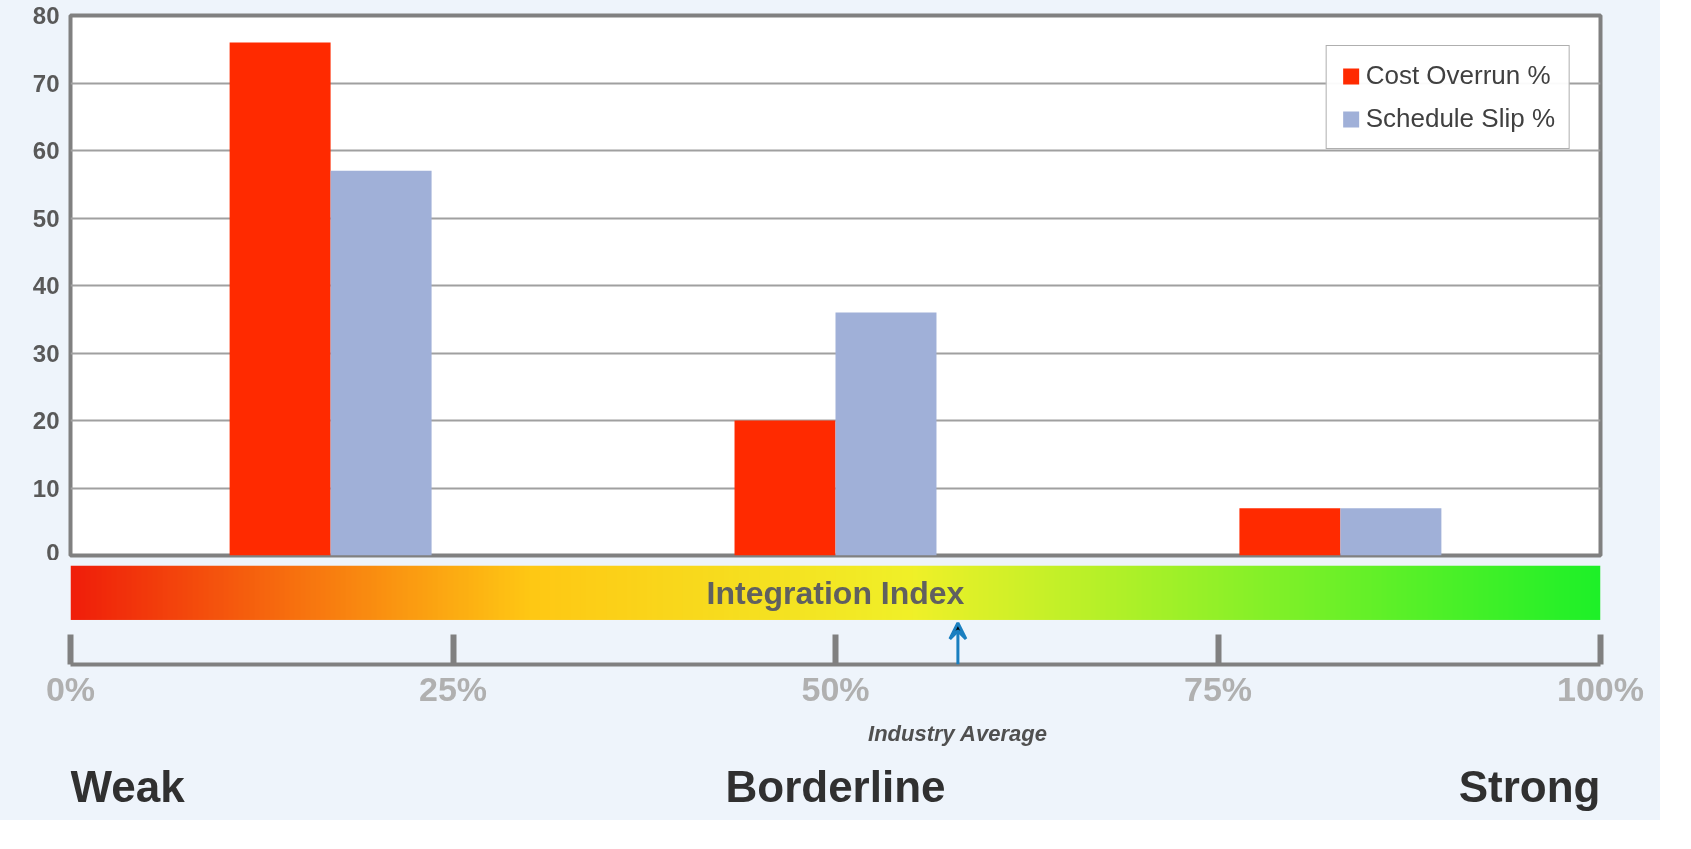 Image resolution: width=1691 pixels, height=849 pixels. I want to click on text: Weak, so click(128, 786).